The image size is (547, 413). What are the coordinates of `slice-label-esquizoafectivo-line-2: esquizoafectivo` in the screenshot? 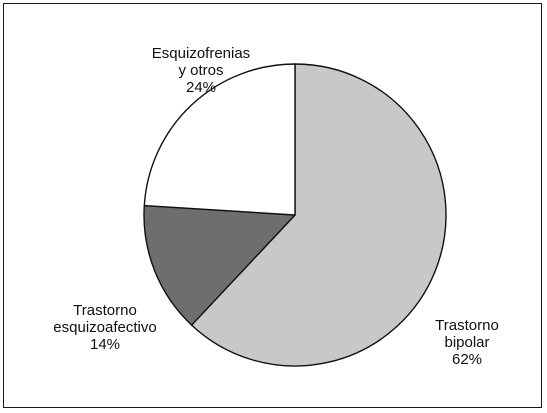 It's located at (105, 327).